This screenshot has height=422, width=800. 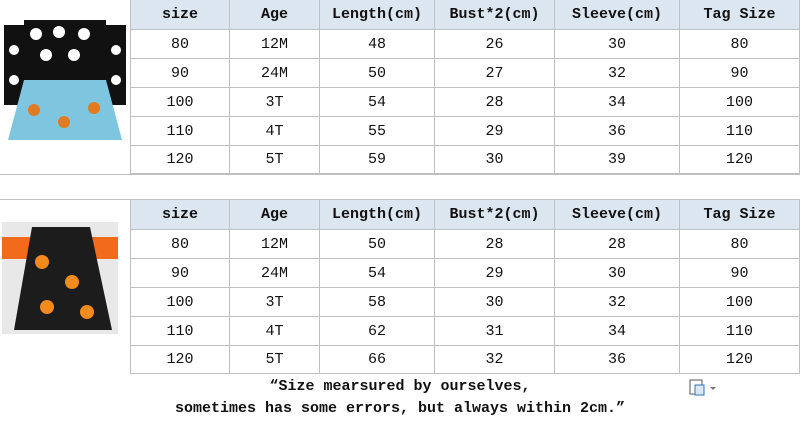 What do you see at coordinates (400, 386) in the screenshot?
I see `note-line: “Size mearsured by ourselves,` at bounding box center [400, 386].